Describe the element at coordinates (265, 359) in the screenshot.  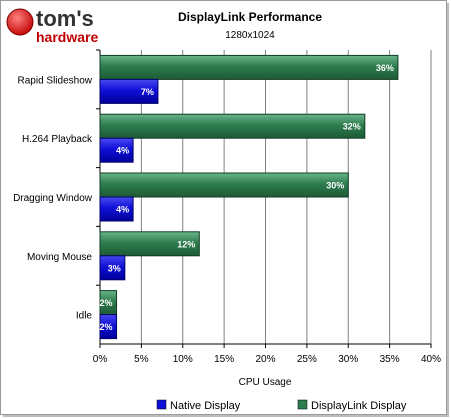
I see `x-tick-label: 20%` at that location.